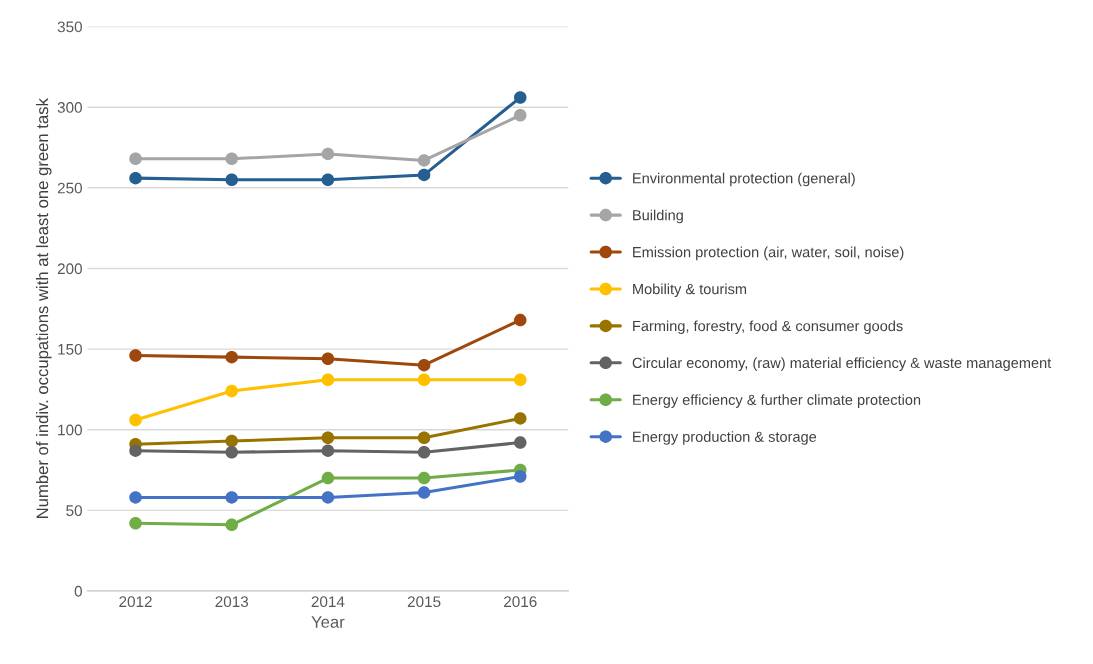  What do you see at coordinates (328, 602) in the screenshot?
I see `x-tick-label: 2014` at bounding box center [328, 602].